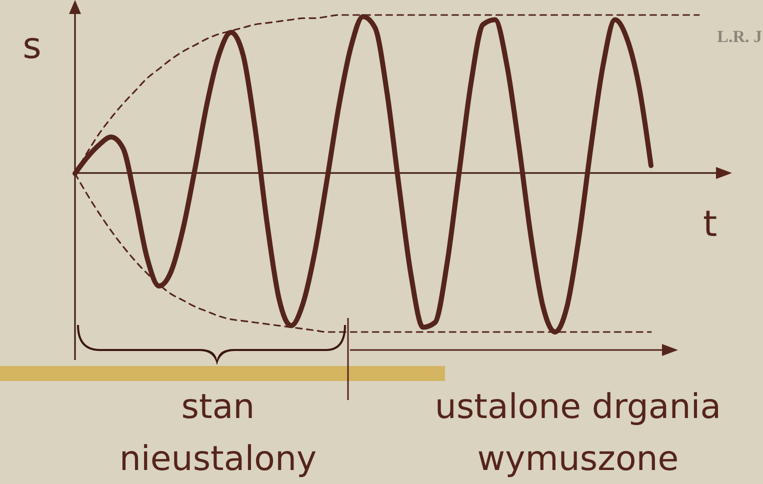 This screenshot has height=484, width=763. I want to click on x-axis-title: t, so click(710, 224).